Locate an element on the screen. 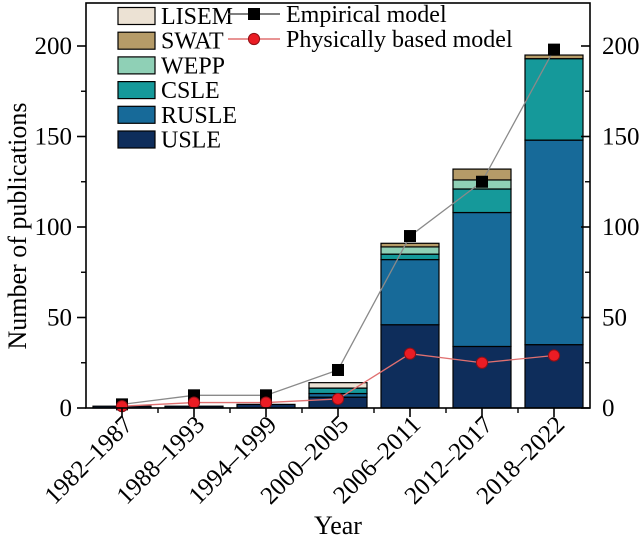 Image resolution: width=639 pixels, height=544 pixels. legend-label-wepp: WEPP is located at coordinates (193, 66).